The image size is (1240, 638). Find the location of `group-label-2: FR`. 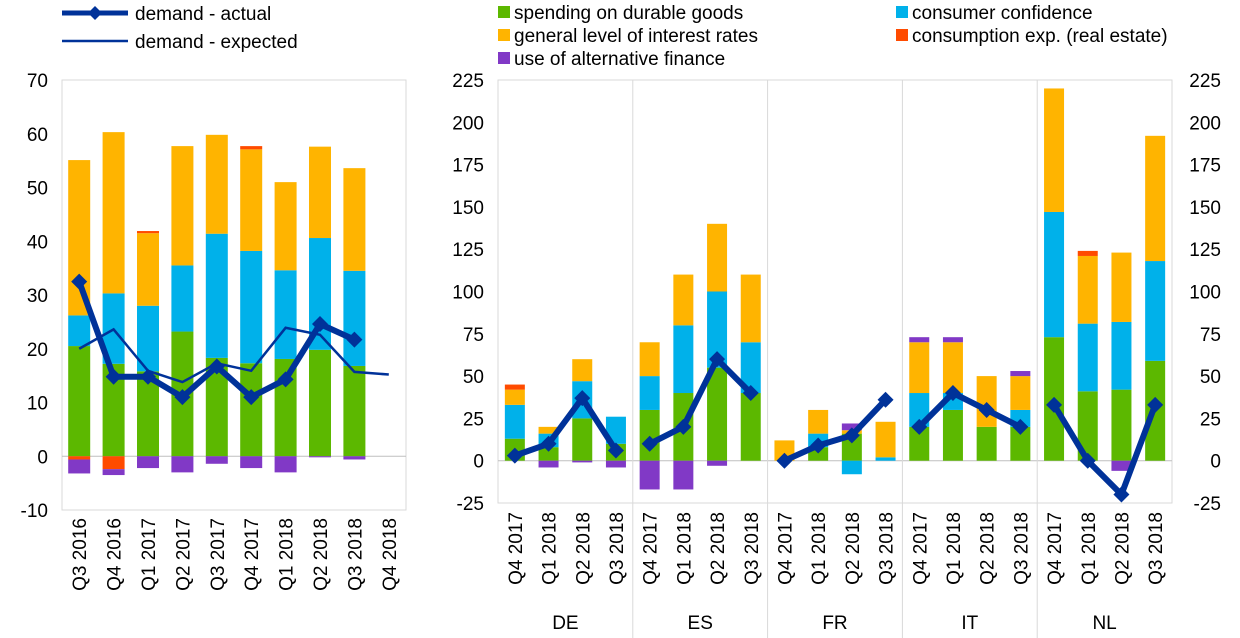

group-label-2: FR is located at coordinates (834, 623).